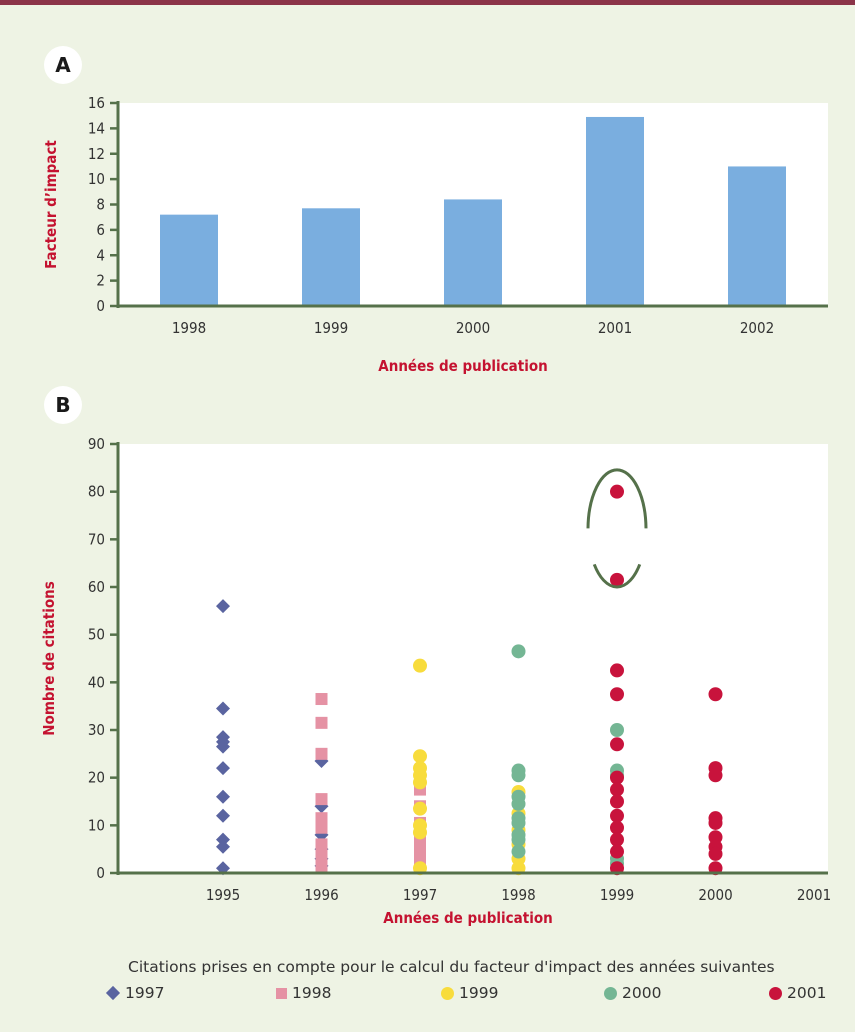 This screenshot has width=855, height=1032. I want to click on highlight-ellipse, so click(617, 528).